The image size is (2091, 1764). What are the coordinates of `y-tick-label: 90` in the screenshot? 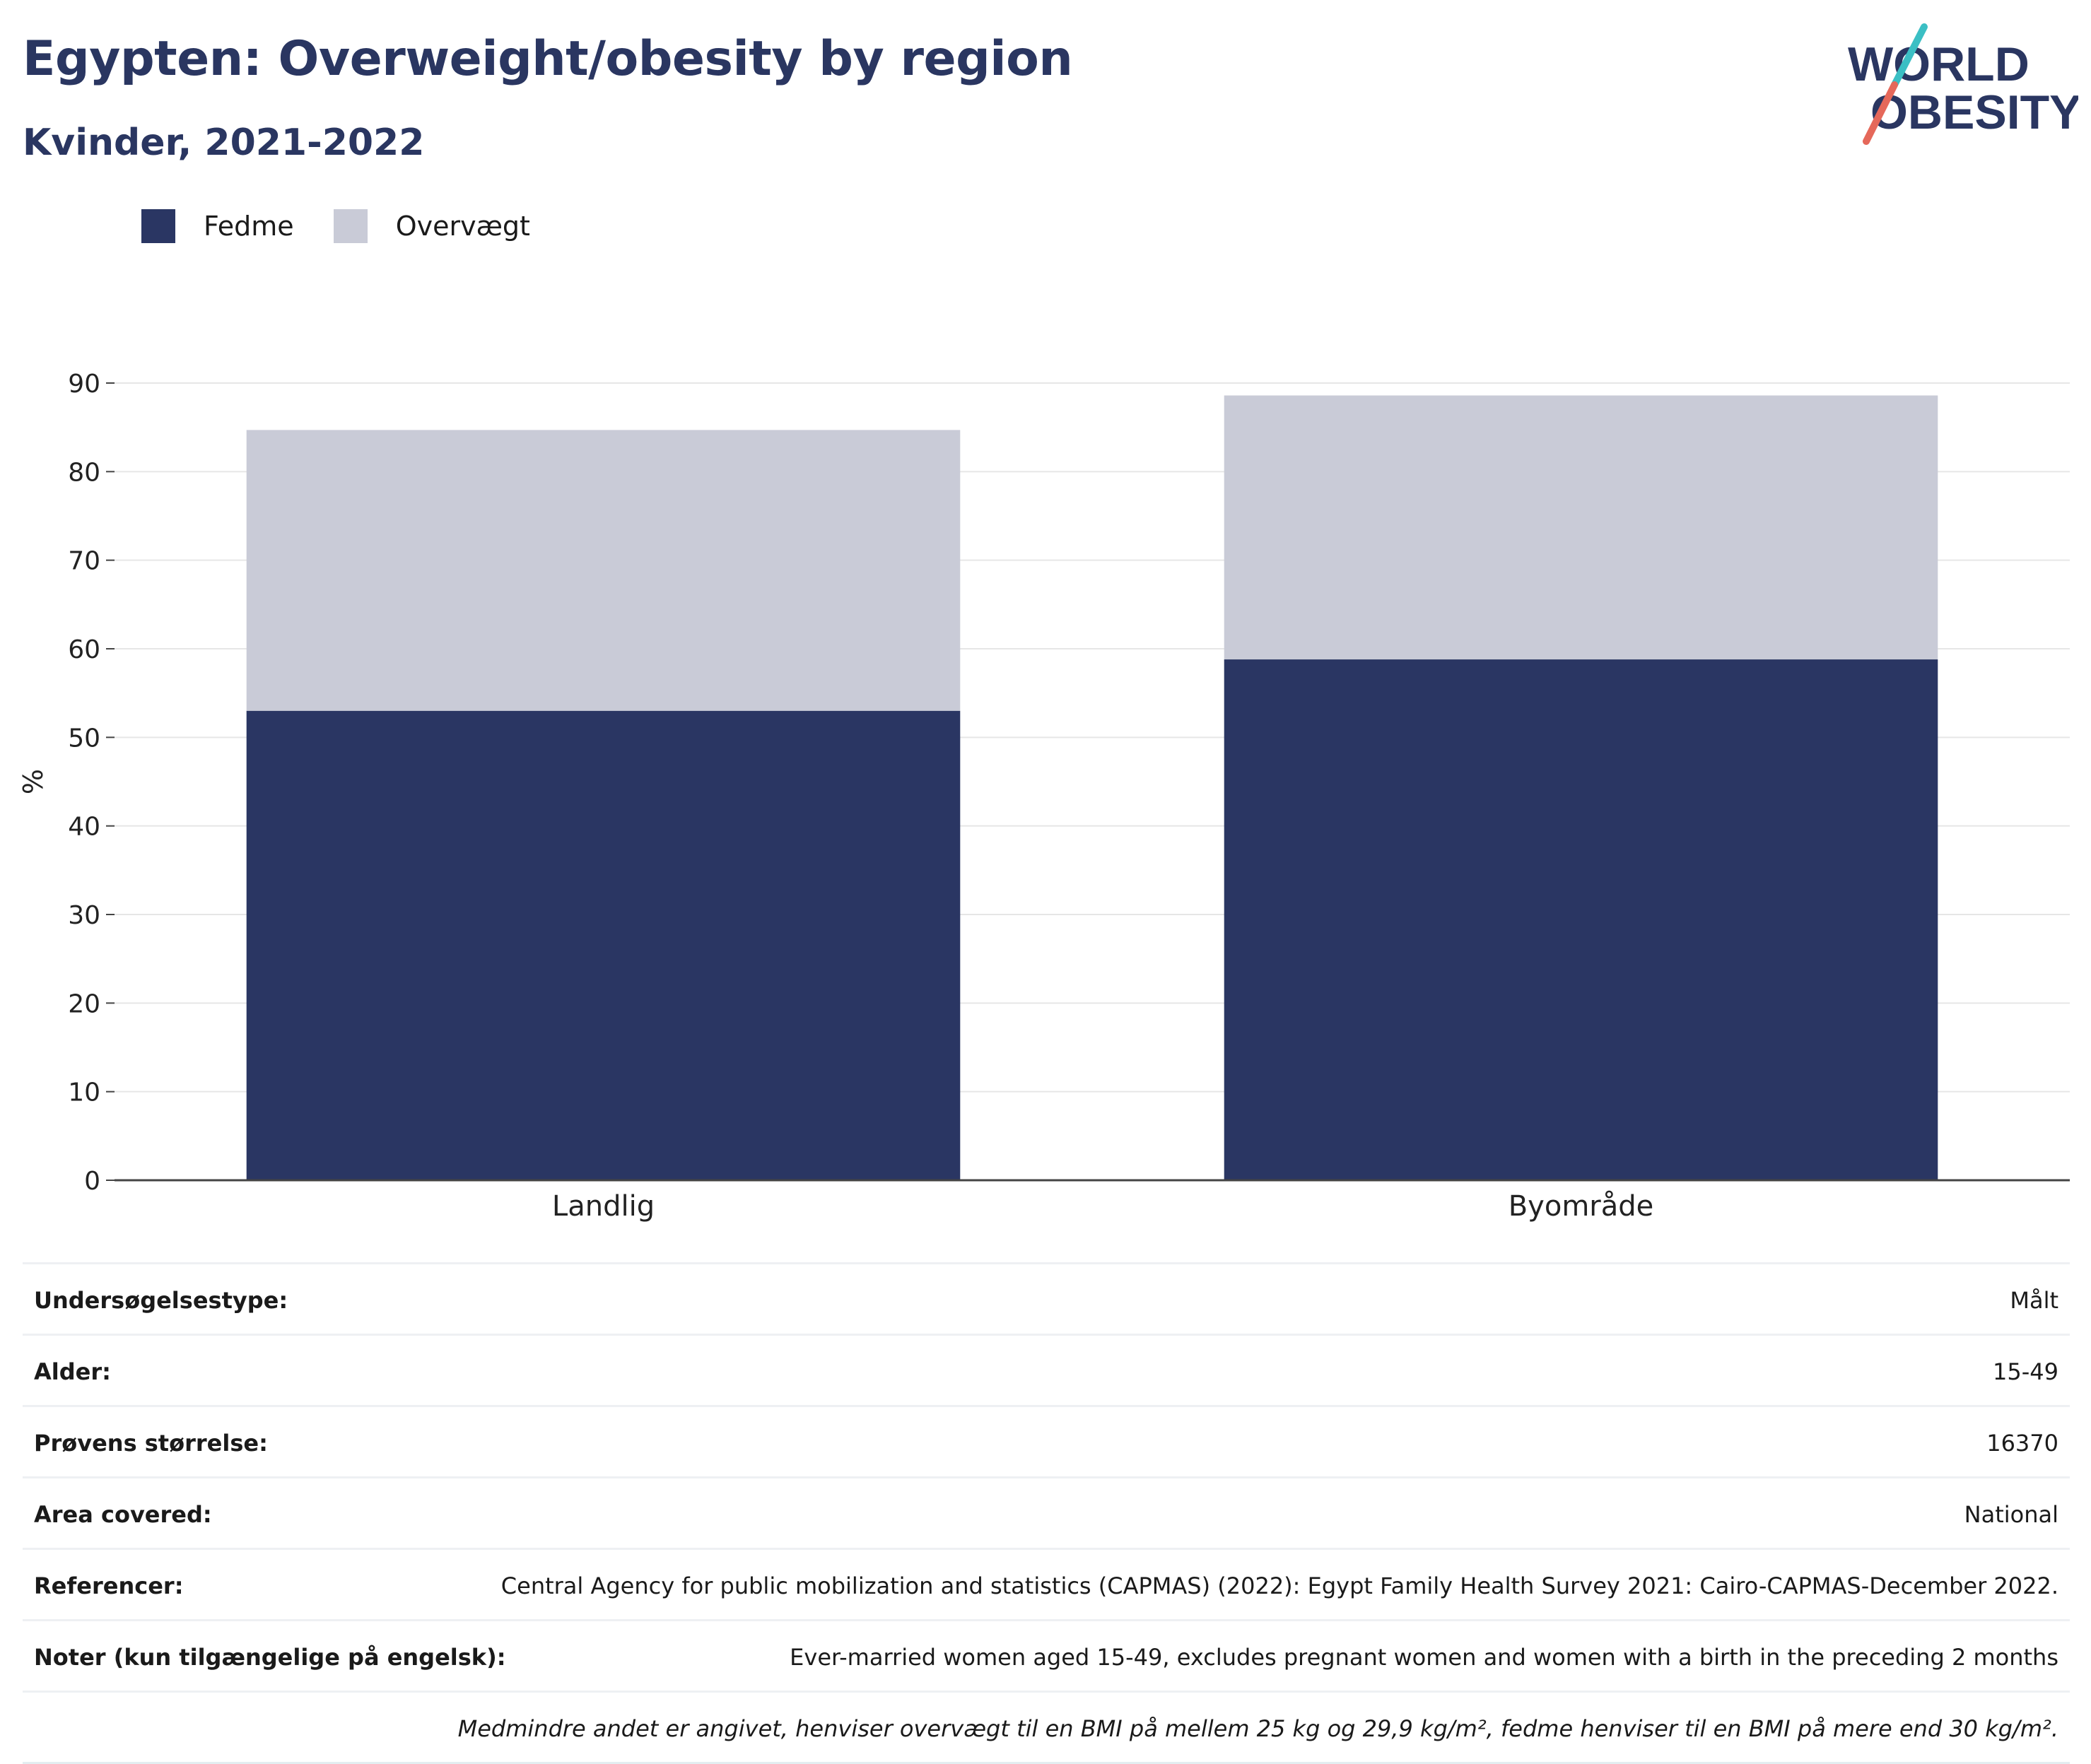 It's located at (84, 384).